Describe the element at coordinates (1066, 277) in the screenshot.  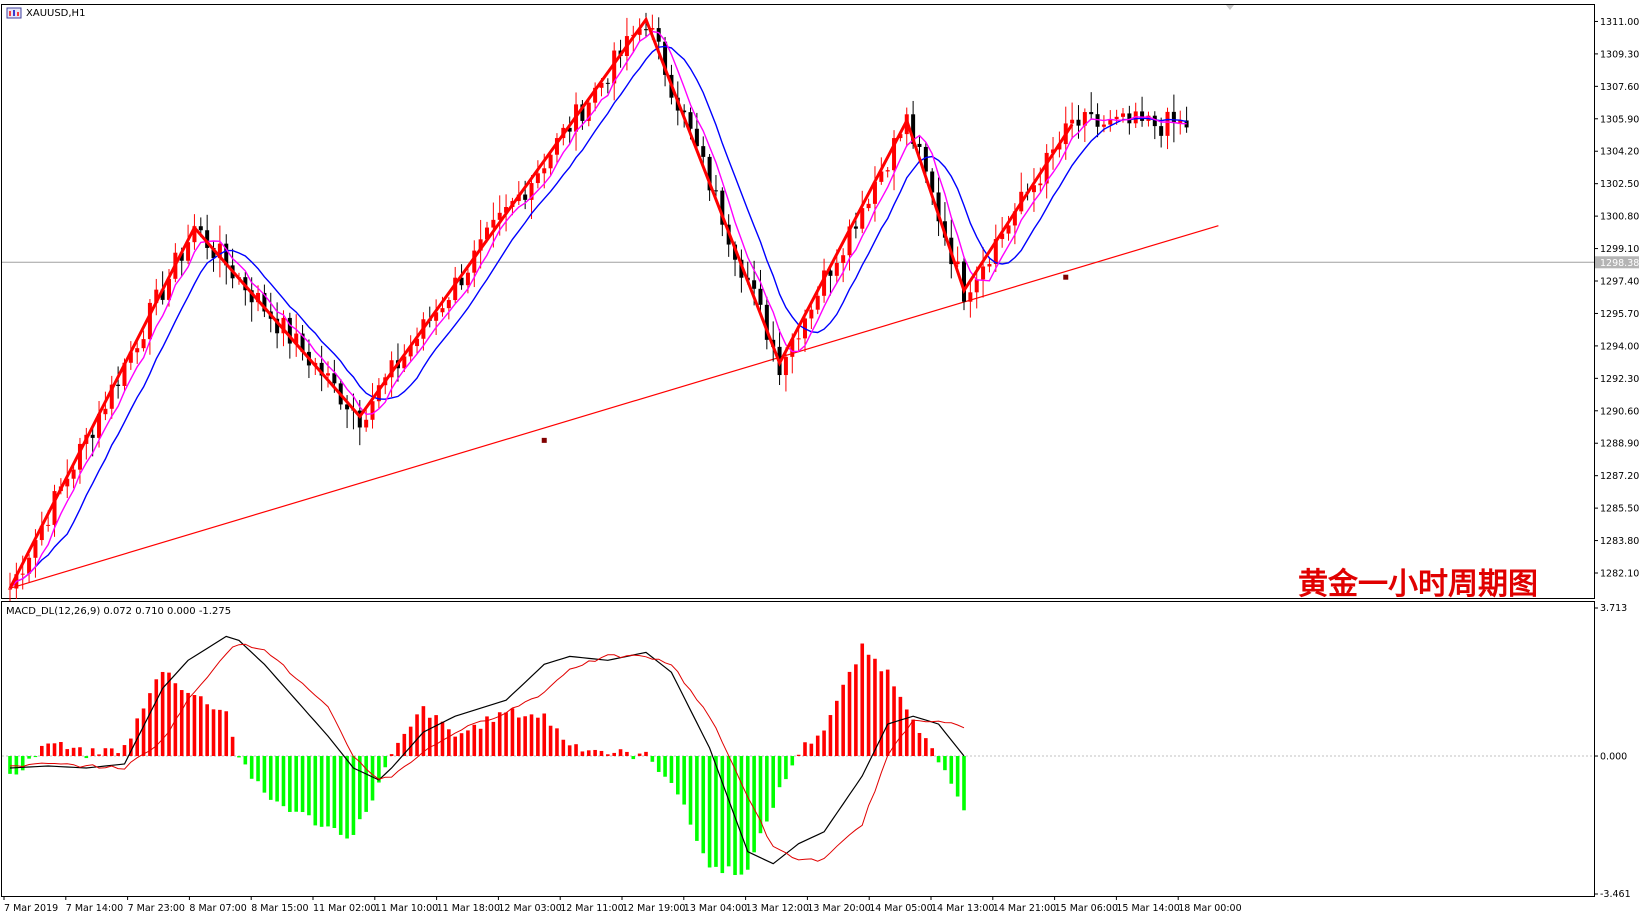
I see `trendline-marker` at that location.